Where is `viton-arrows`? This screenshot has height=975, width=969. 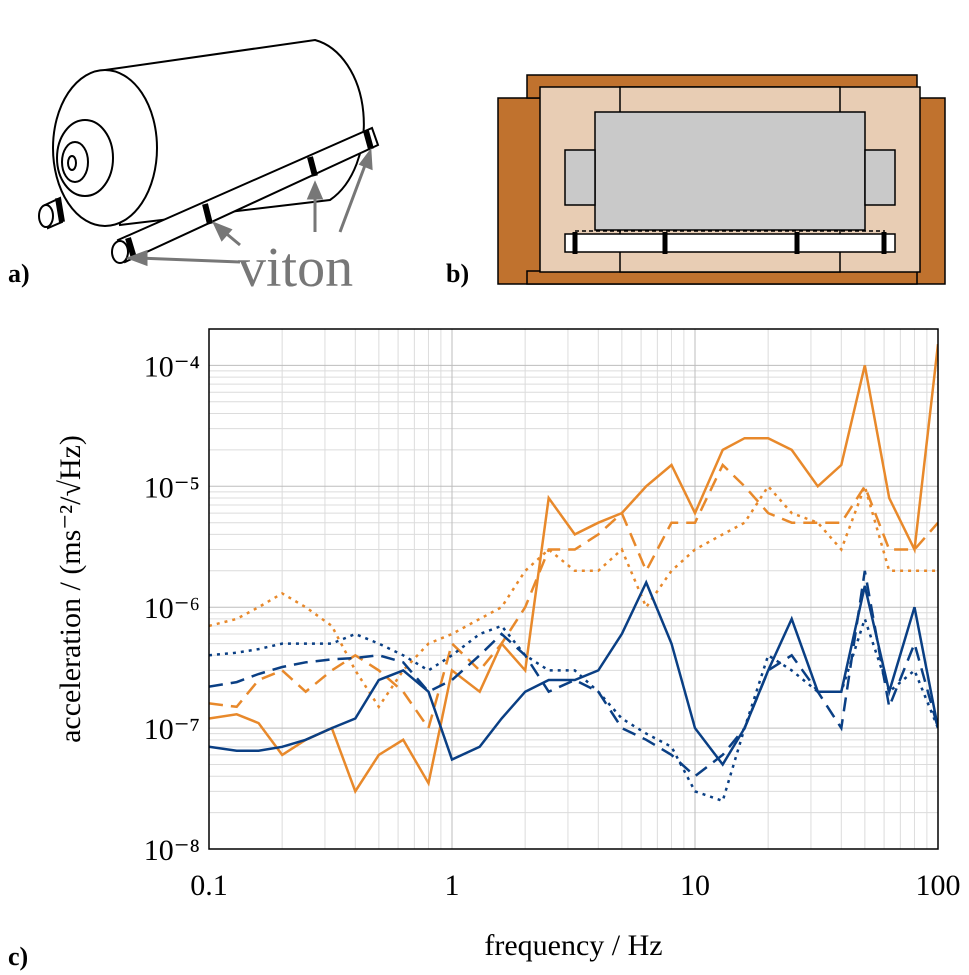 viton-arrows is located at coordinates (249, 207).